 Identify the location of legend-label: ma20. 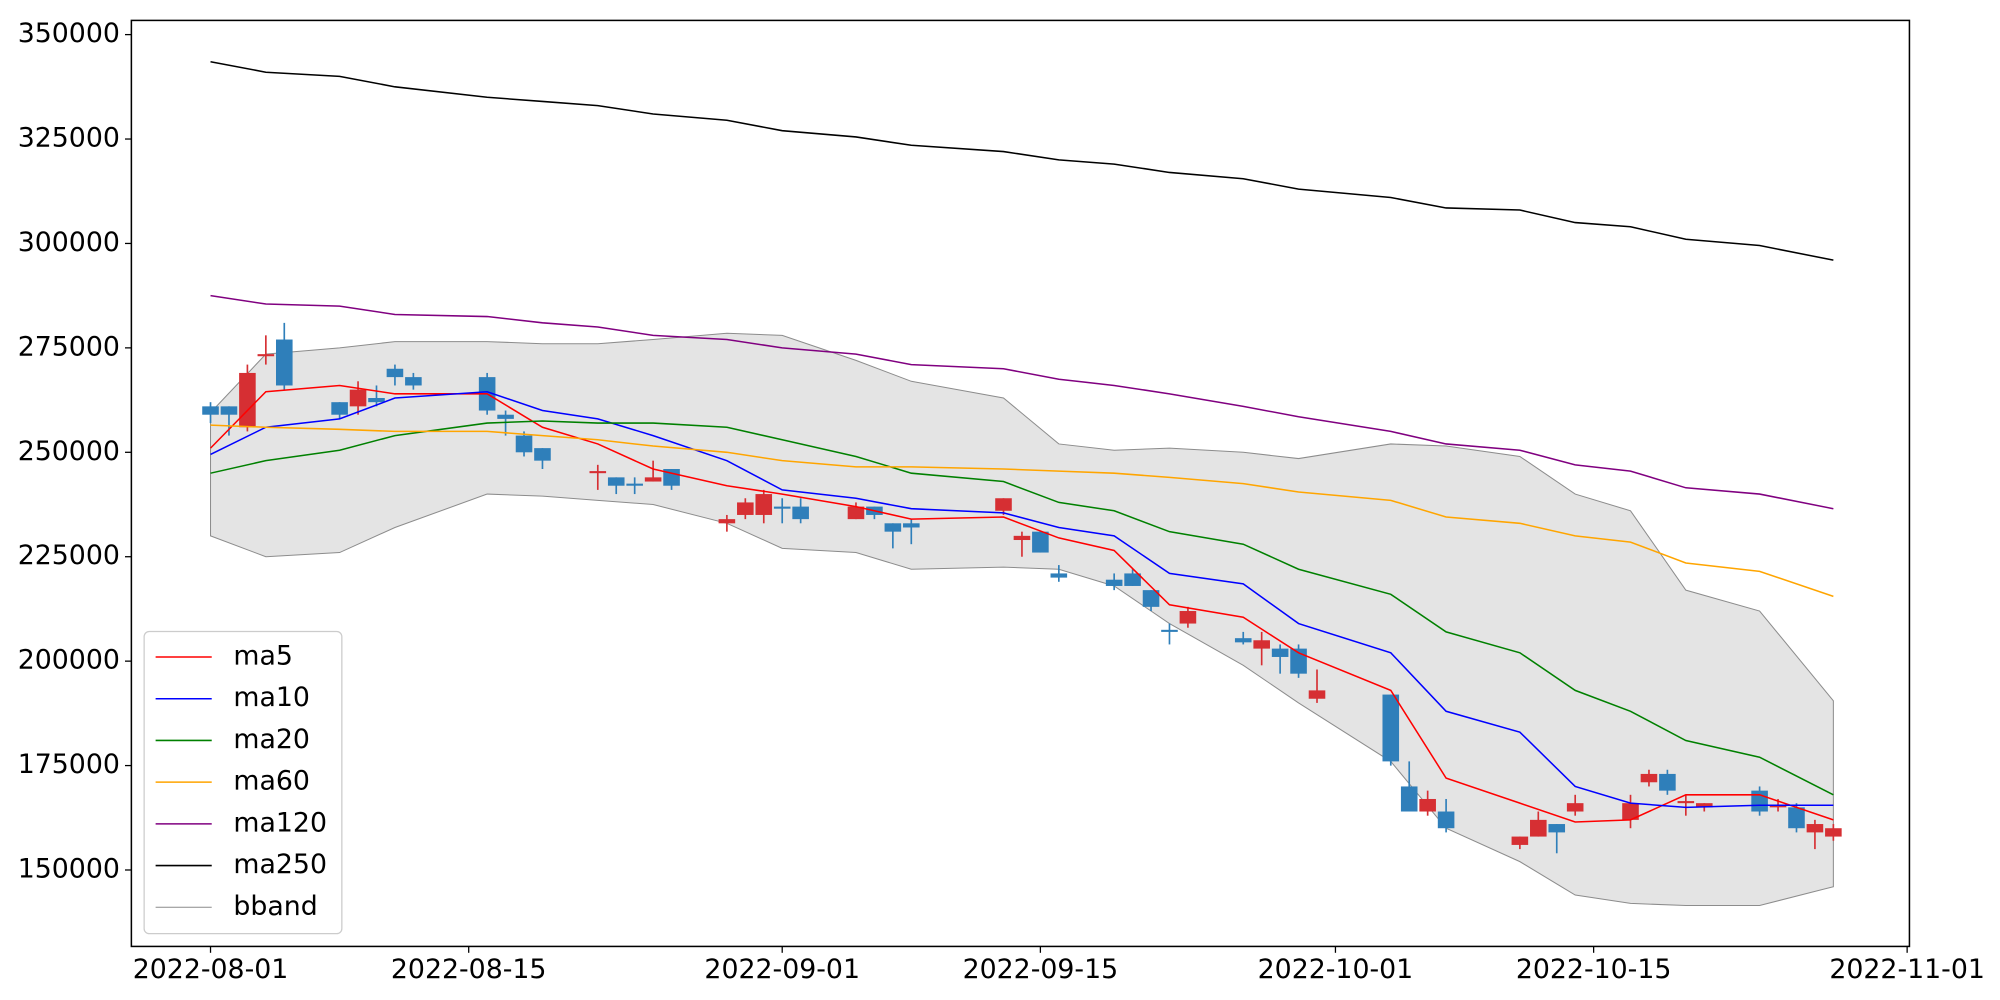
(271, 739).